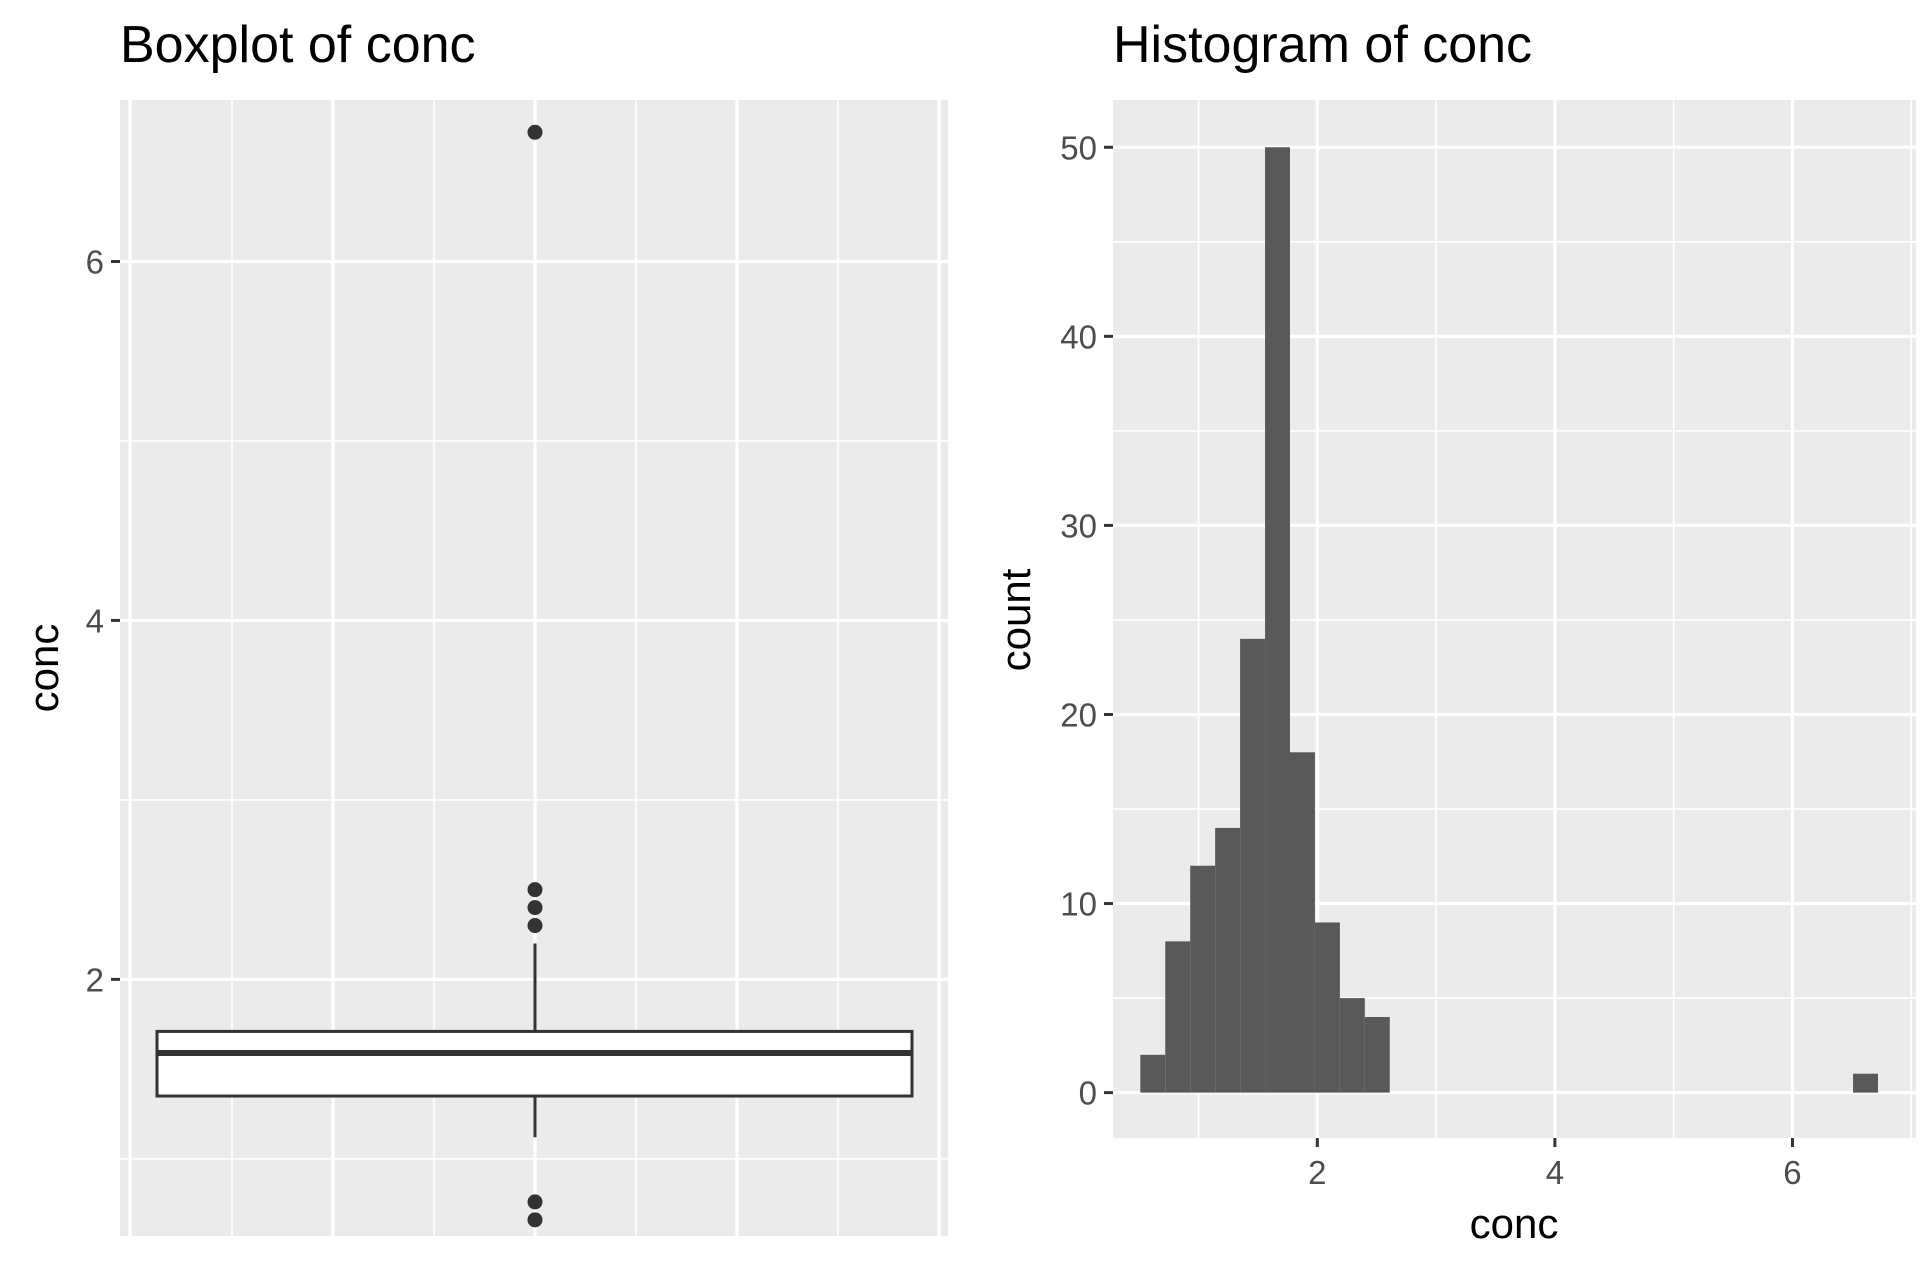 This screenshot has height=1265, width=1931. What do you see at coordinates (1078, 336) in the screenshot?
I see `histogram-y-tick-label: 40` at bounding box center [1078, 336].